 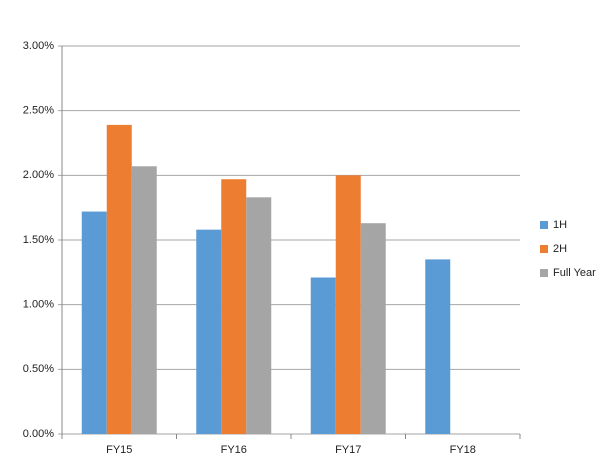 What do you see at coordinates (38, 46) in the screenshot?
I see `y-tick-label: 3.00%` at bounding box center [38, 46].